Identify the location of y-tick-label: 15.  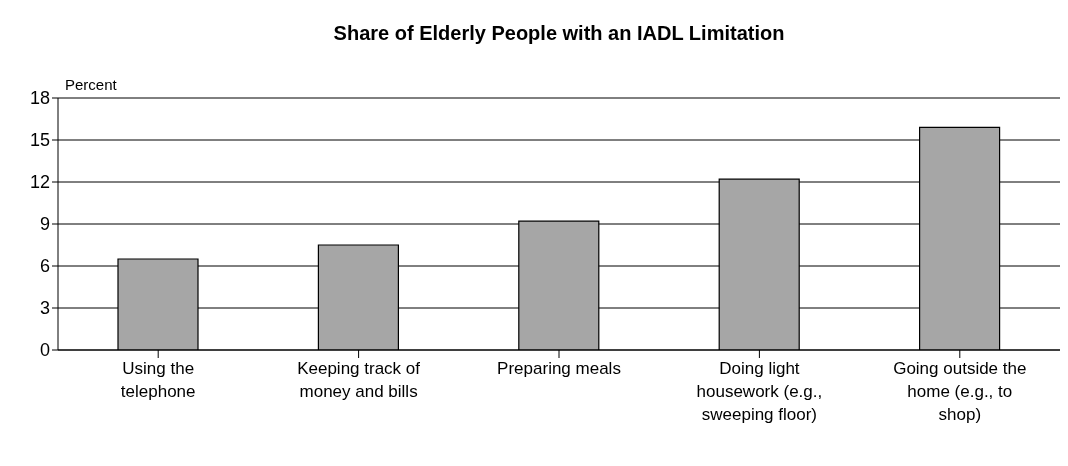
(39, 140).